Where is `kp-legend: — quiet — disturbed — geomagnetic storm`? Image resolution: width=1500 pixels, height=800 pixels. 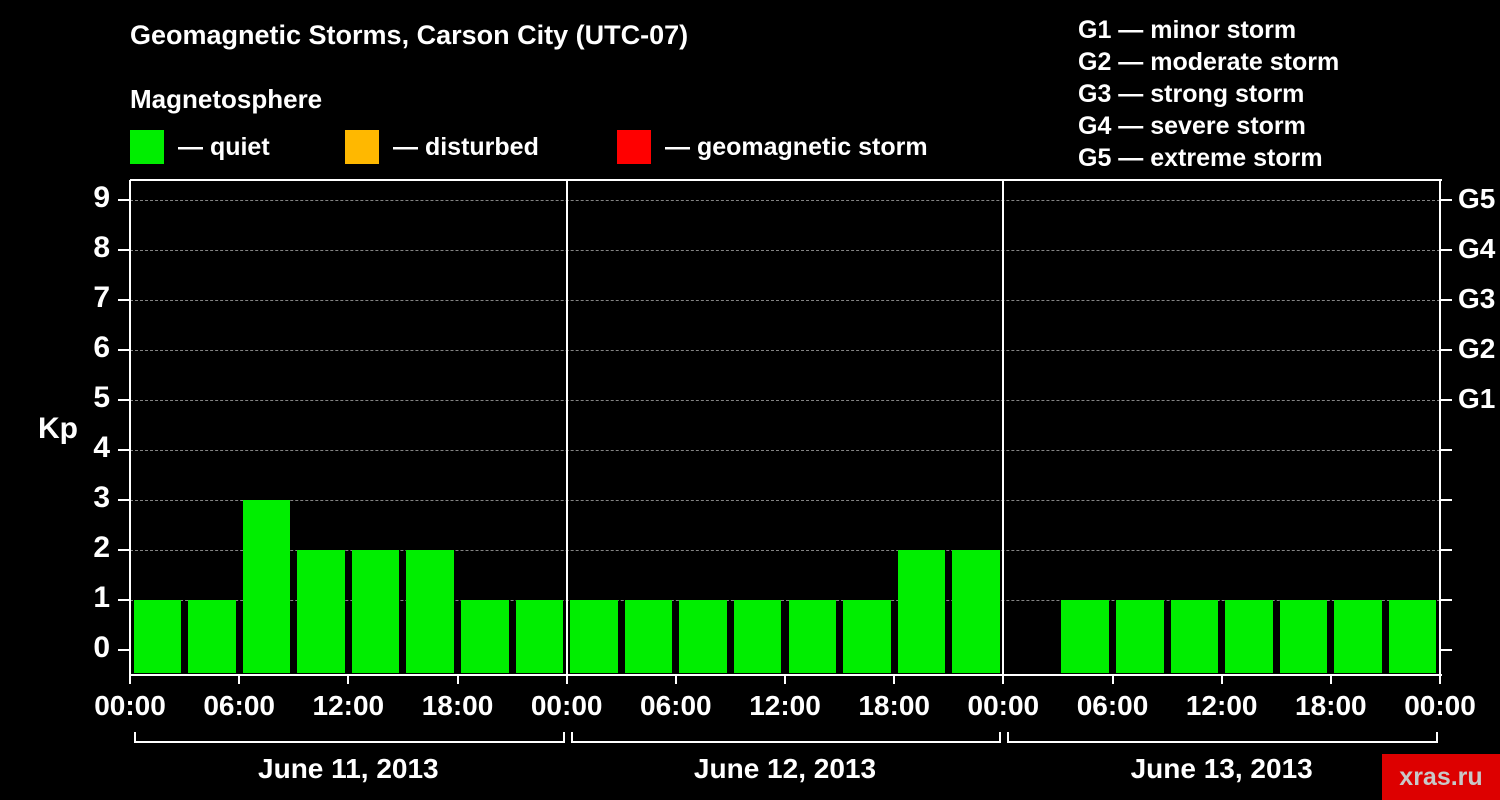 kp-legend: — quiet — disturbed — geomagnetic storm is located at coordinates (580, 149).